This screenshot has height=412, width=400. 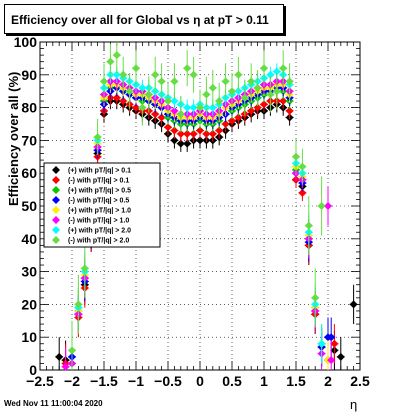 I want to click on legend-box, so click(x=102, y=205).